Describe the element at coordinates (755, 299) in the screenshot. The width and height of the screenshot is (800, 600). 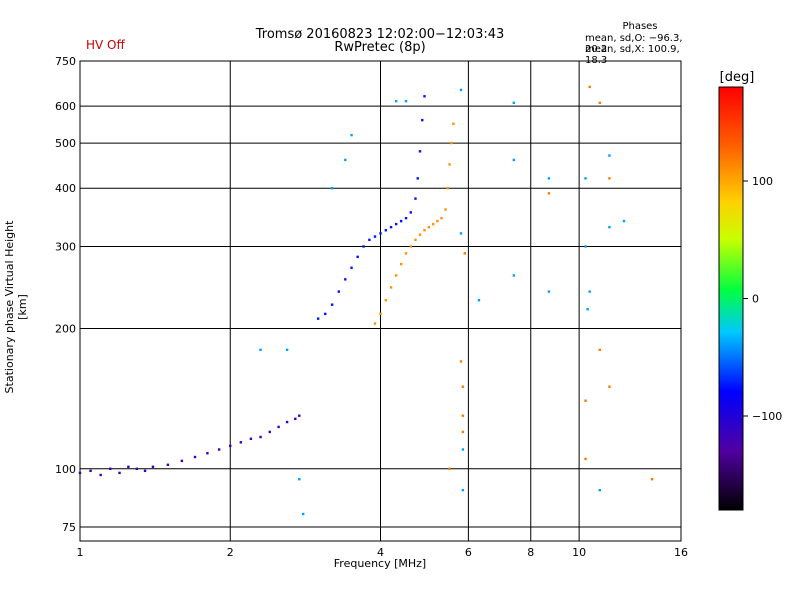
I see `colorbar-tick-label: 0` at that location.